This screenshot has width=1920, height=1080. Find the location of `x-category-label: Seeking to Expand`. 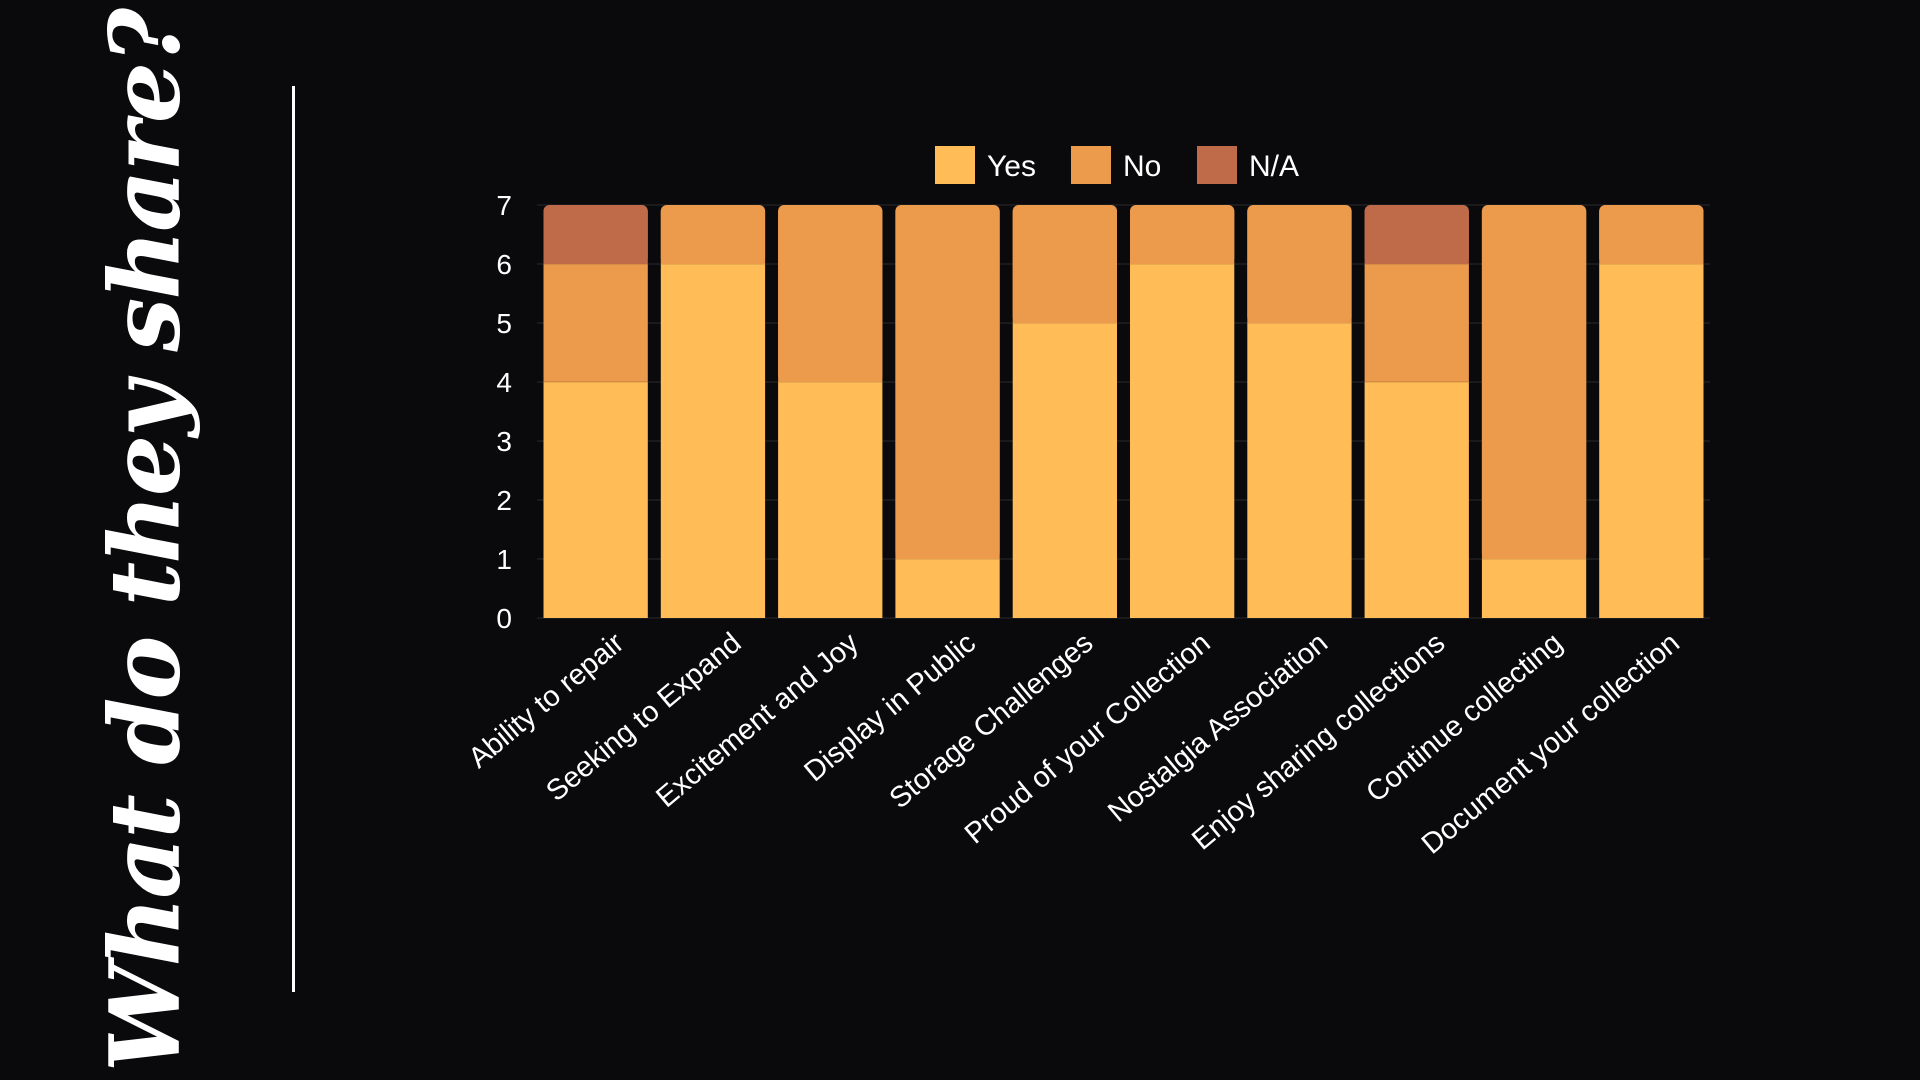

x-category-label: Seeking to Expand is located at coordinates (643, 717).